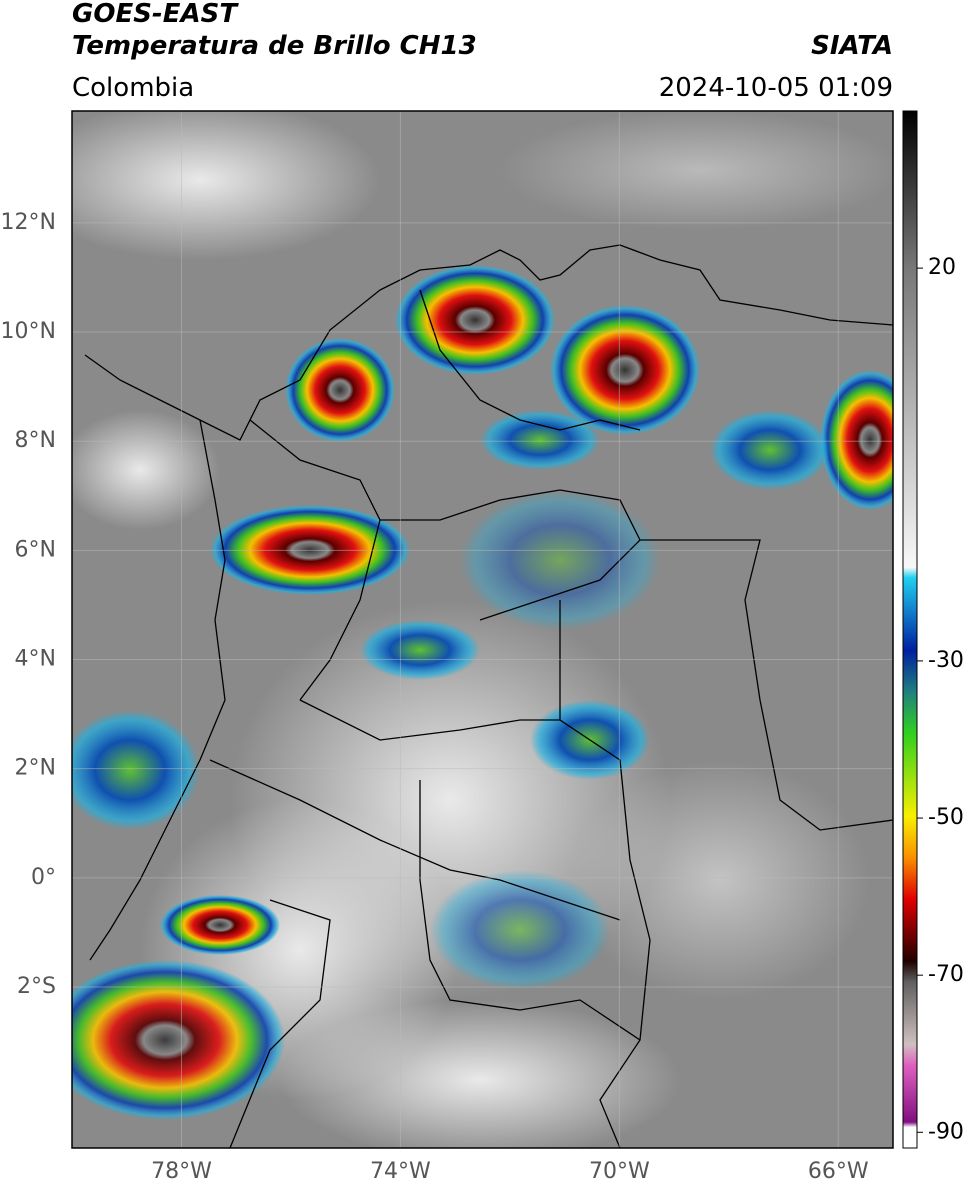  Describe the element at coordinates (838, 1171) in the screenshot. I see `lon-tick-label: 66°W` at that location.